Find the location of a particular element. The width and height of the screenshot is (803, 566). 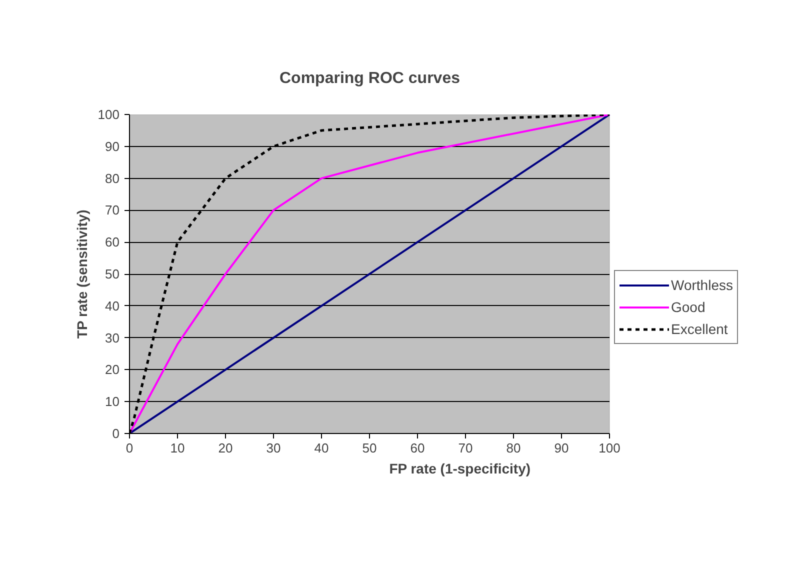

y-tick-label: 80 is located at coordinates (112, 178).